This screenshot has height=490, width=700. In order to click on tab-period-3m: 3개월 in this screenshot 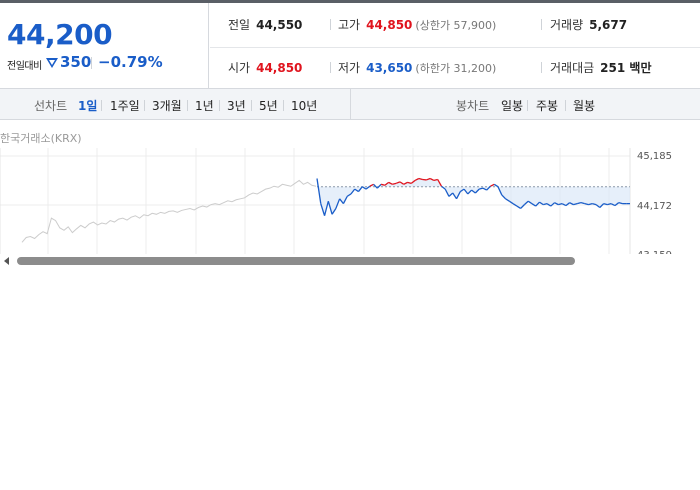, I will do `click(167, 106)`.